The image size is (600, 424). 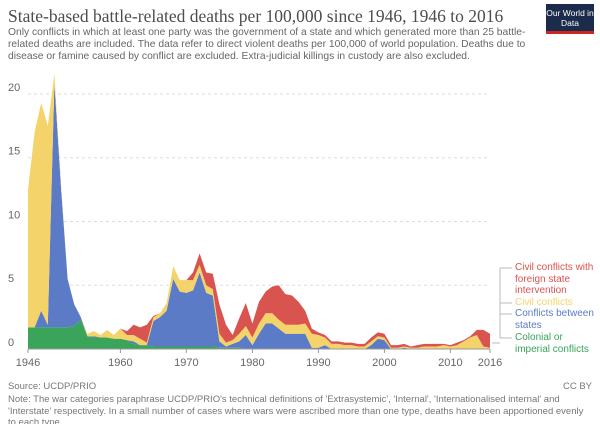 I want to click on legend-item: Colonial or imperial conflicts, so click(x=552, y=343).